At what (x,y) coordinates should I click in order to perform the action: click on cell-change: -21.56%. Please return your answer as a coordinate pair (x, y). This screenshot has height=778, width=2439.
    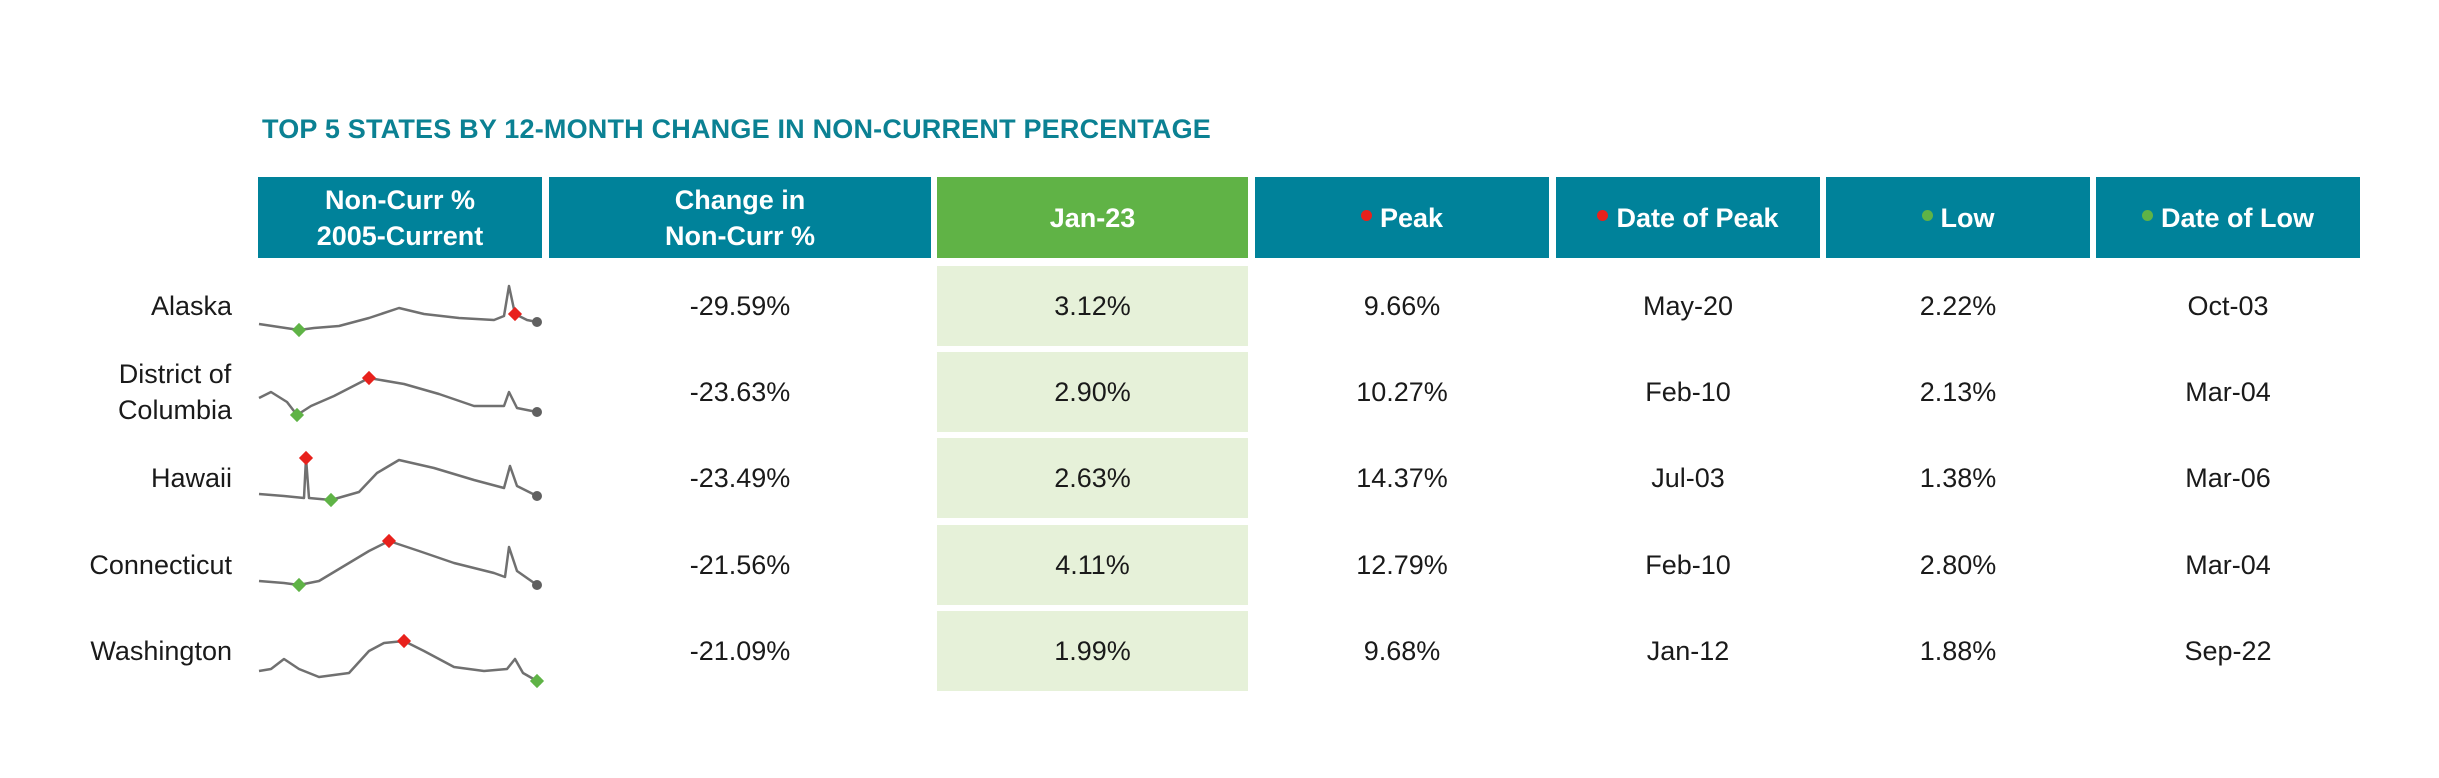
    Looking at the image, I should click on (740, 564).